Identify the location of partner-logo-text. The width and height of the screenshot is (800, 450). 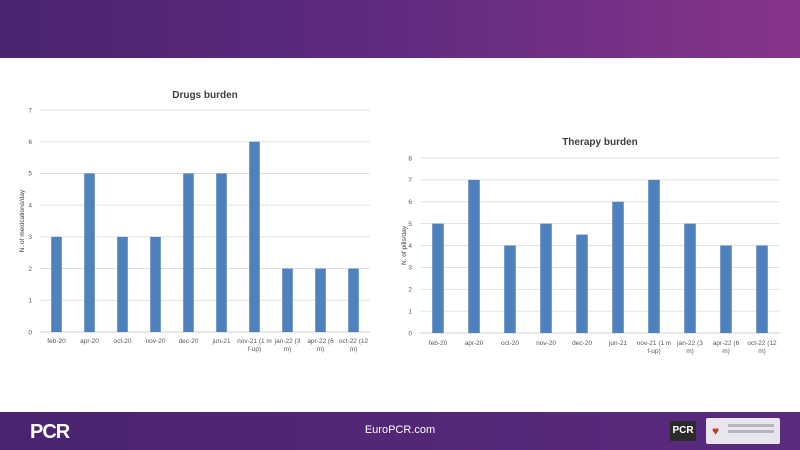
(751, 431).